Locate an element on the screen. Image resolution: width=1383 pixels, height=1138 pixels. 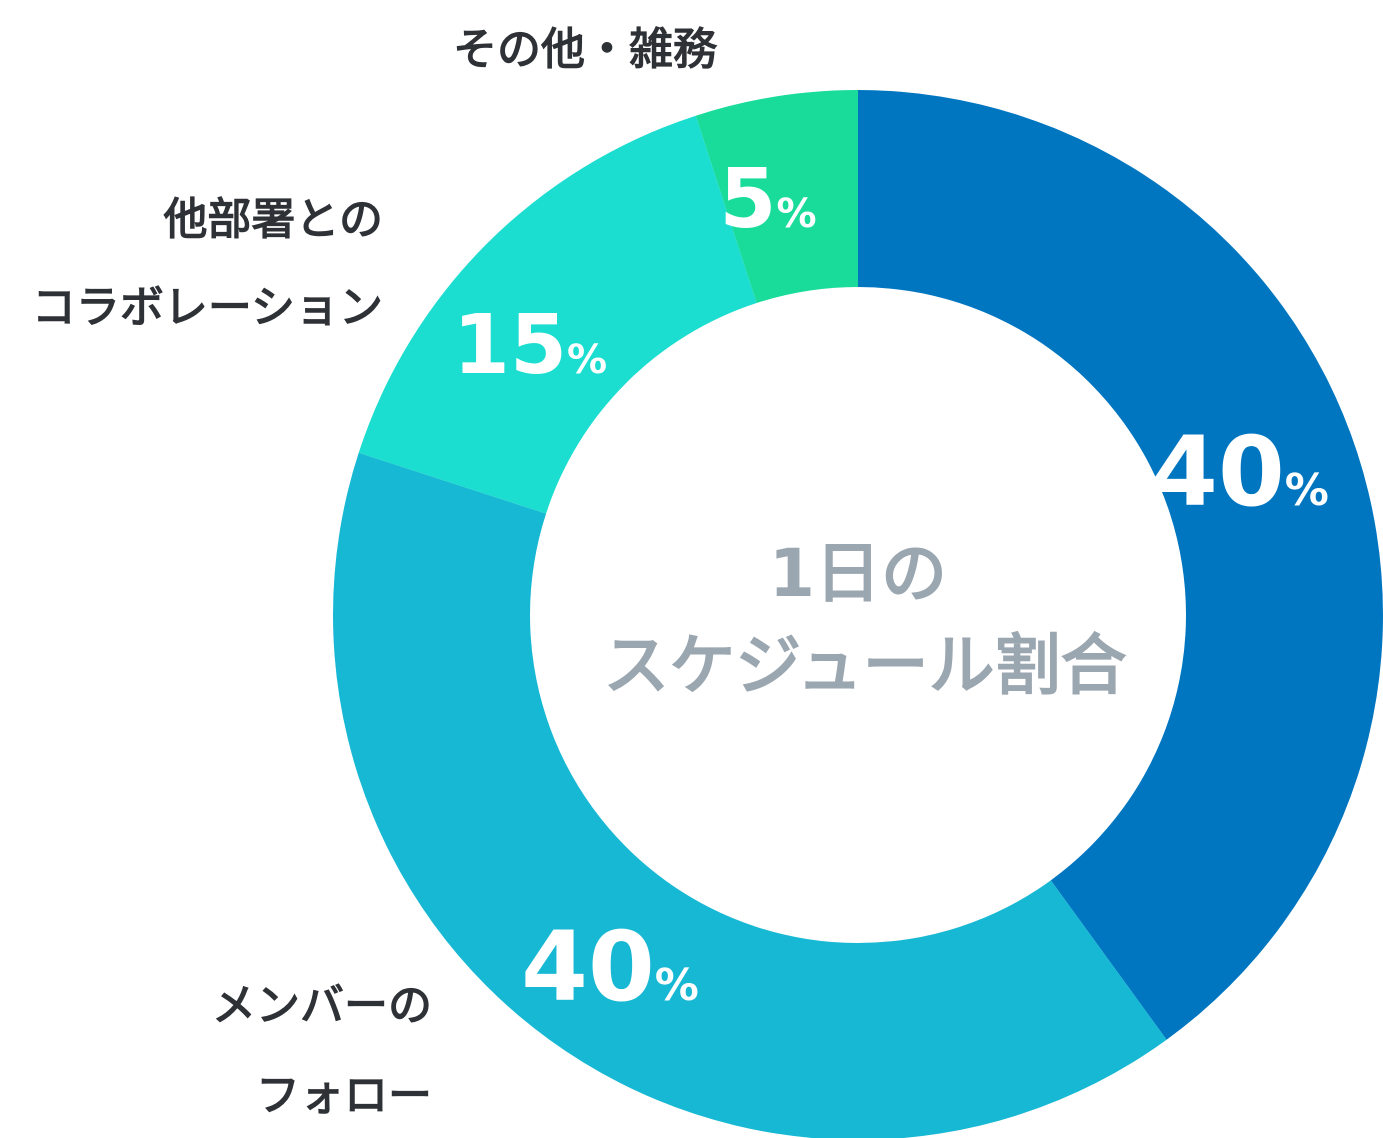
center-title-line-2: スケジュール割合 is located at coordinates (864, 665).